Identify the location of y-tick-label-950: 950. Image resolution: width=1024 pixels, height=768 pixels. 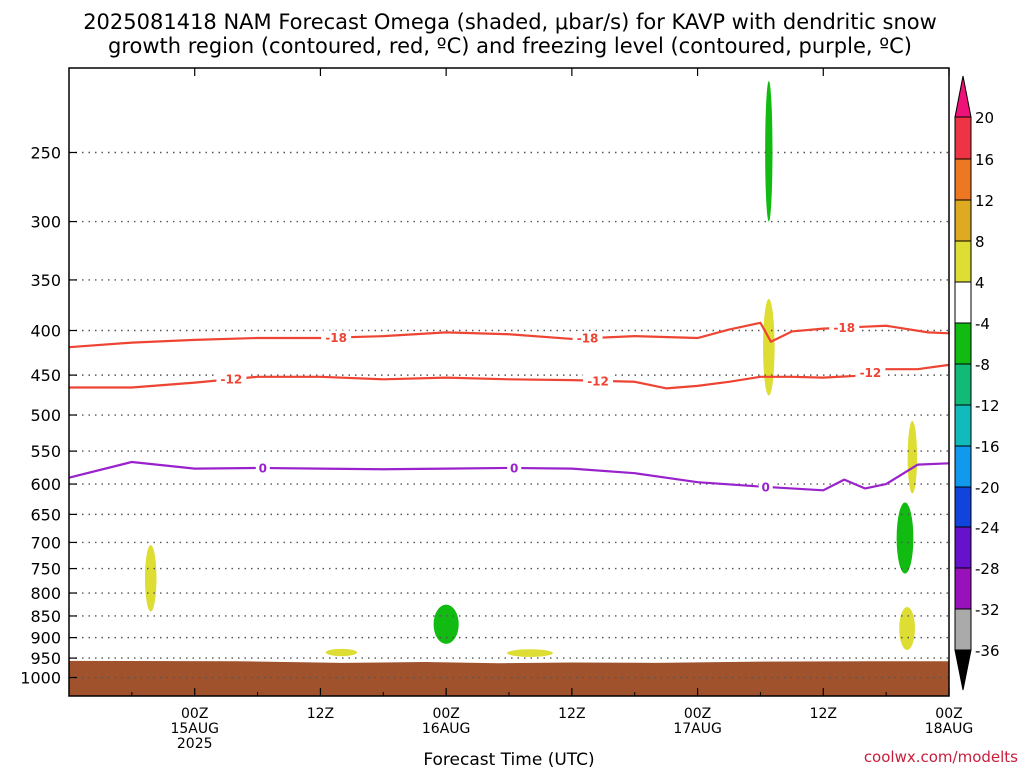
(45, 658).